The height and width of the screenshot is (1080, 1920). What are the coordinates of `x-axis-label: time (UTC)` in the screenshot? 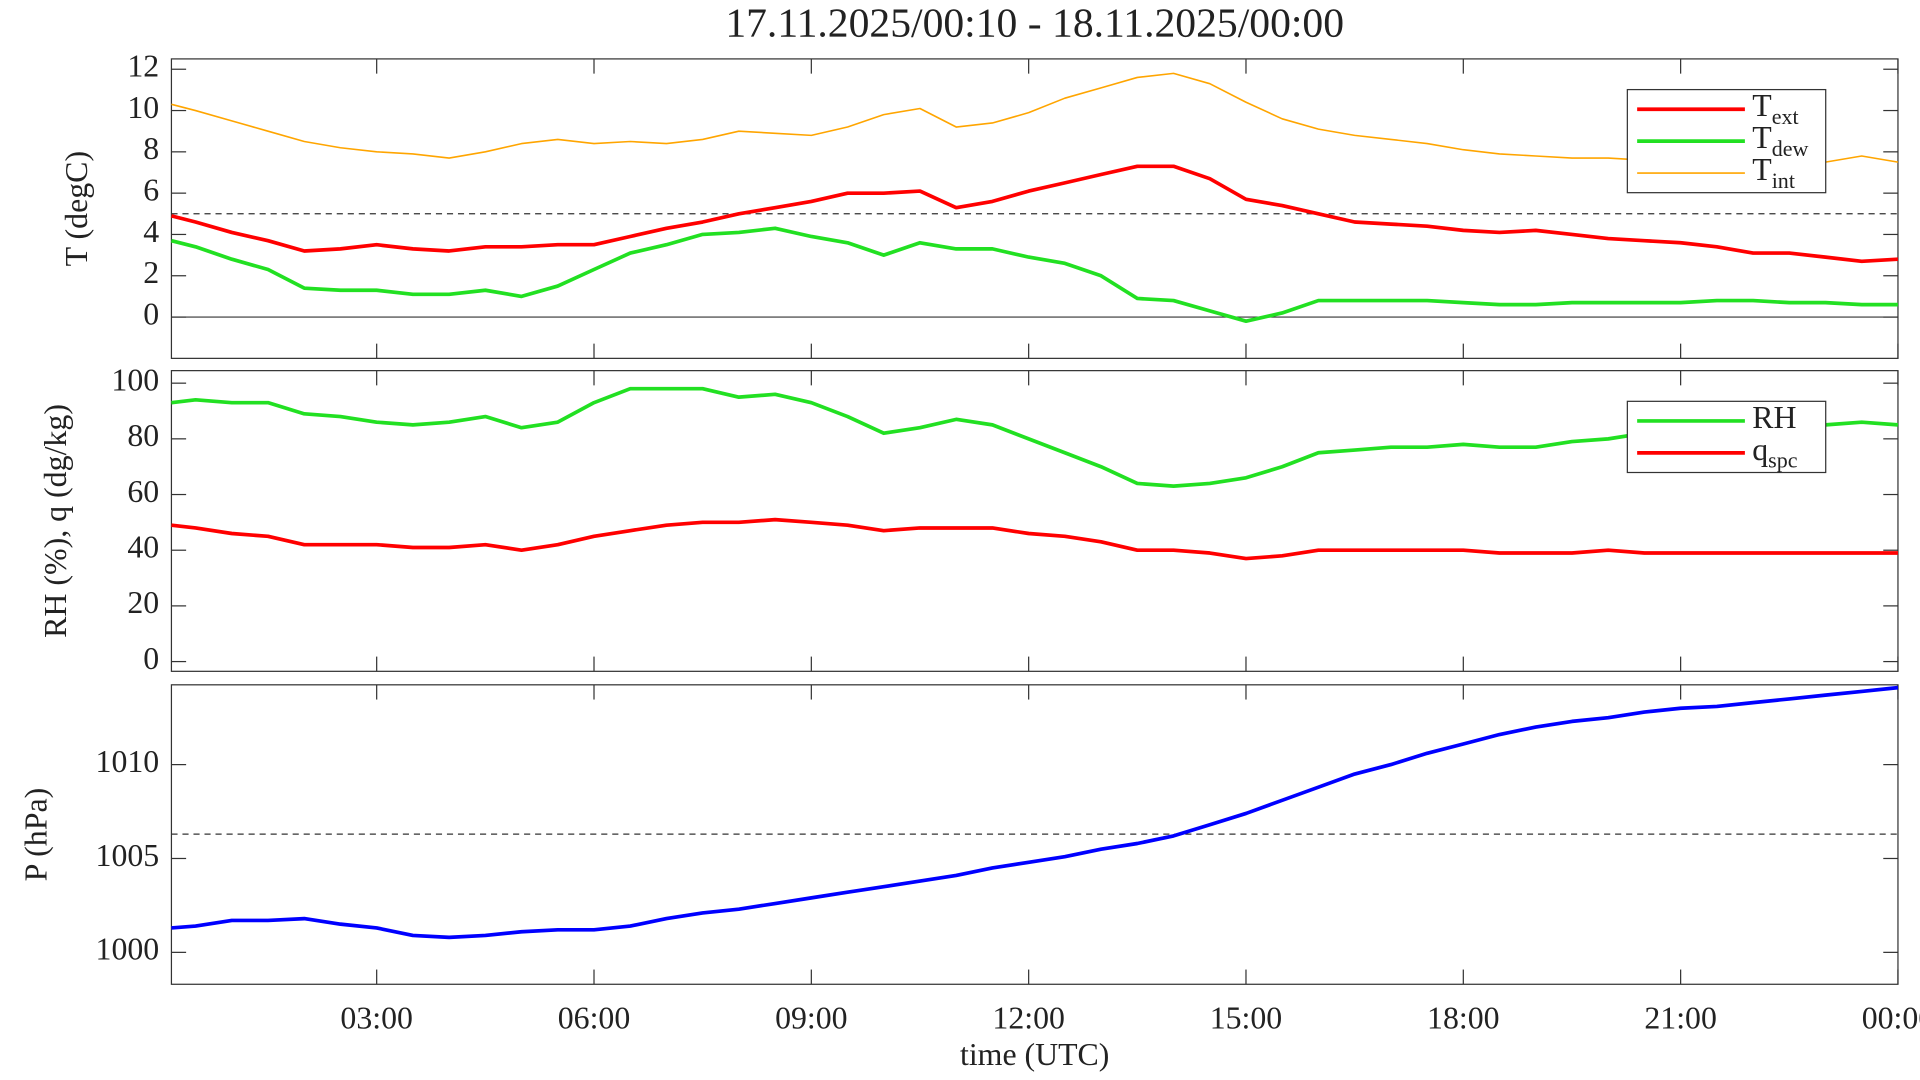 It's located at (1034, 1054).